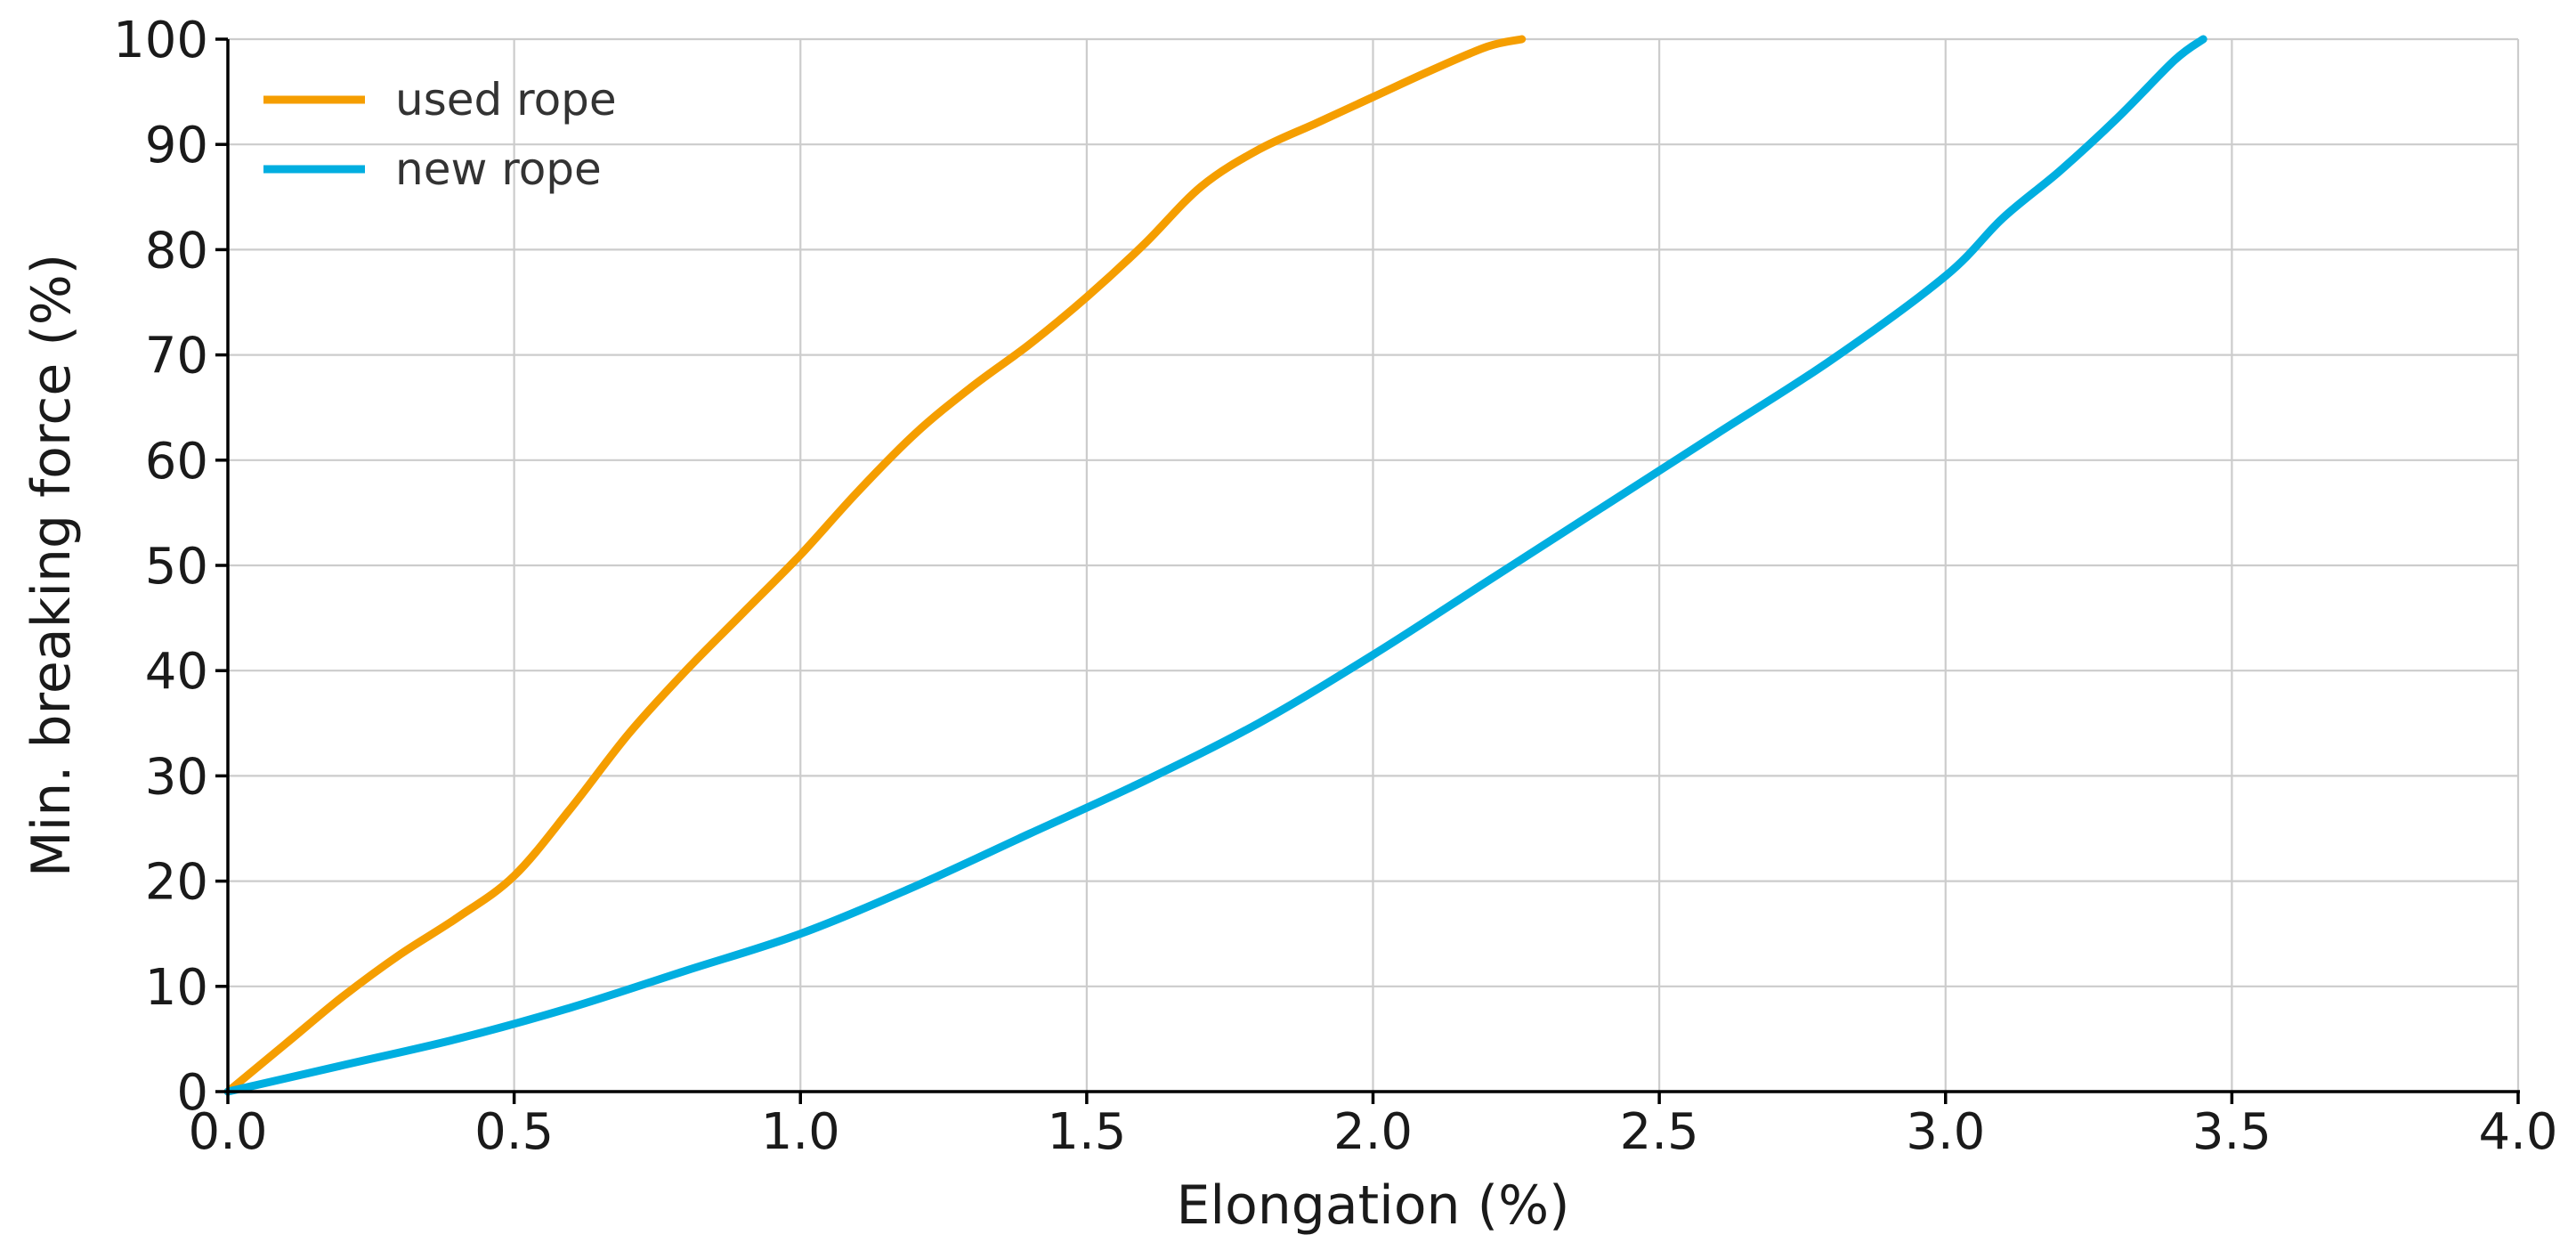  What do you see at coordinates (227, 1132) in the screenshot?
I see `x-tick-label: 0.0` at bounding box center [227, 1132].